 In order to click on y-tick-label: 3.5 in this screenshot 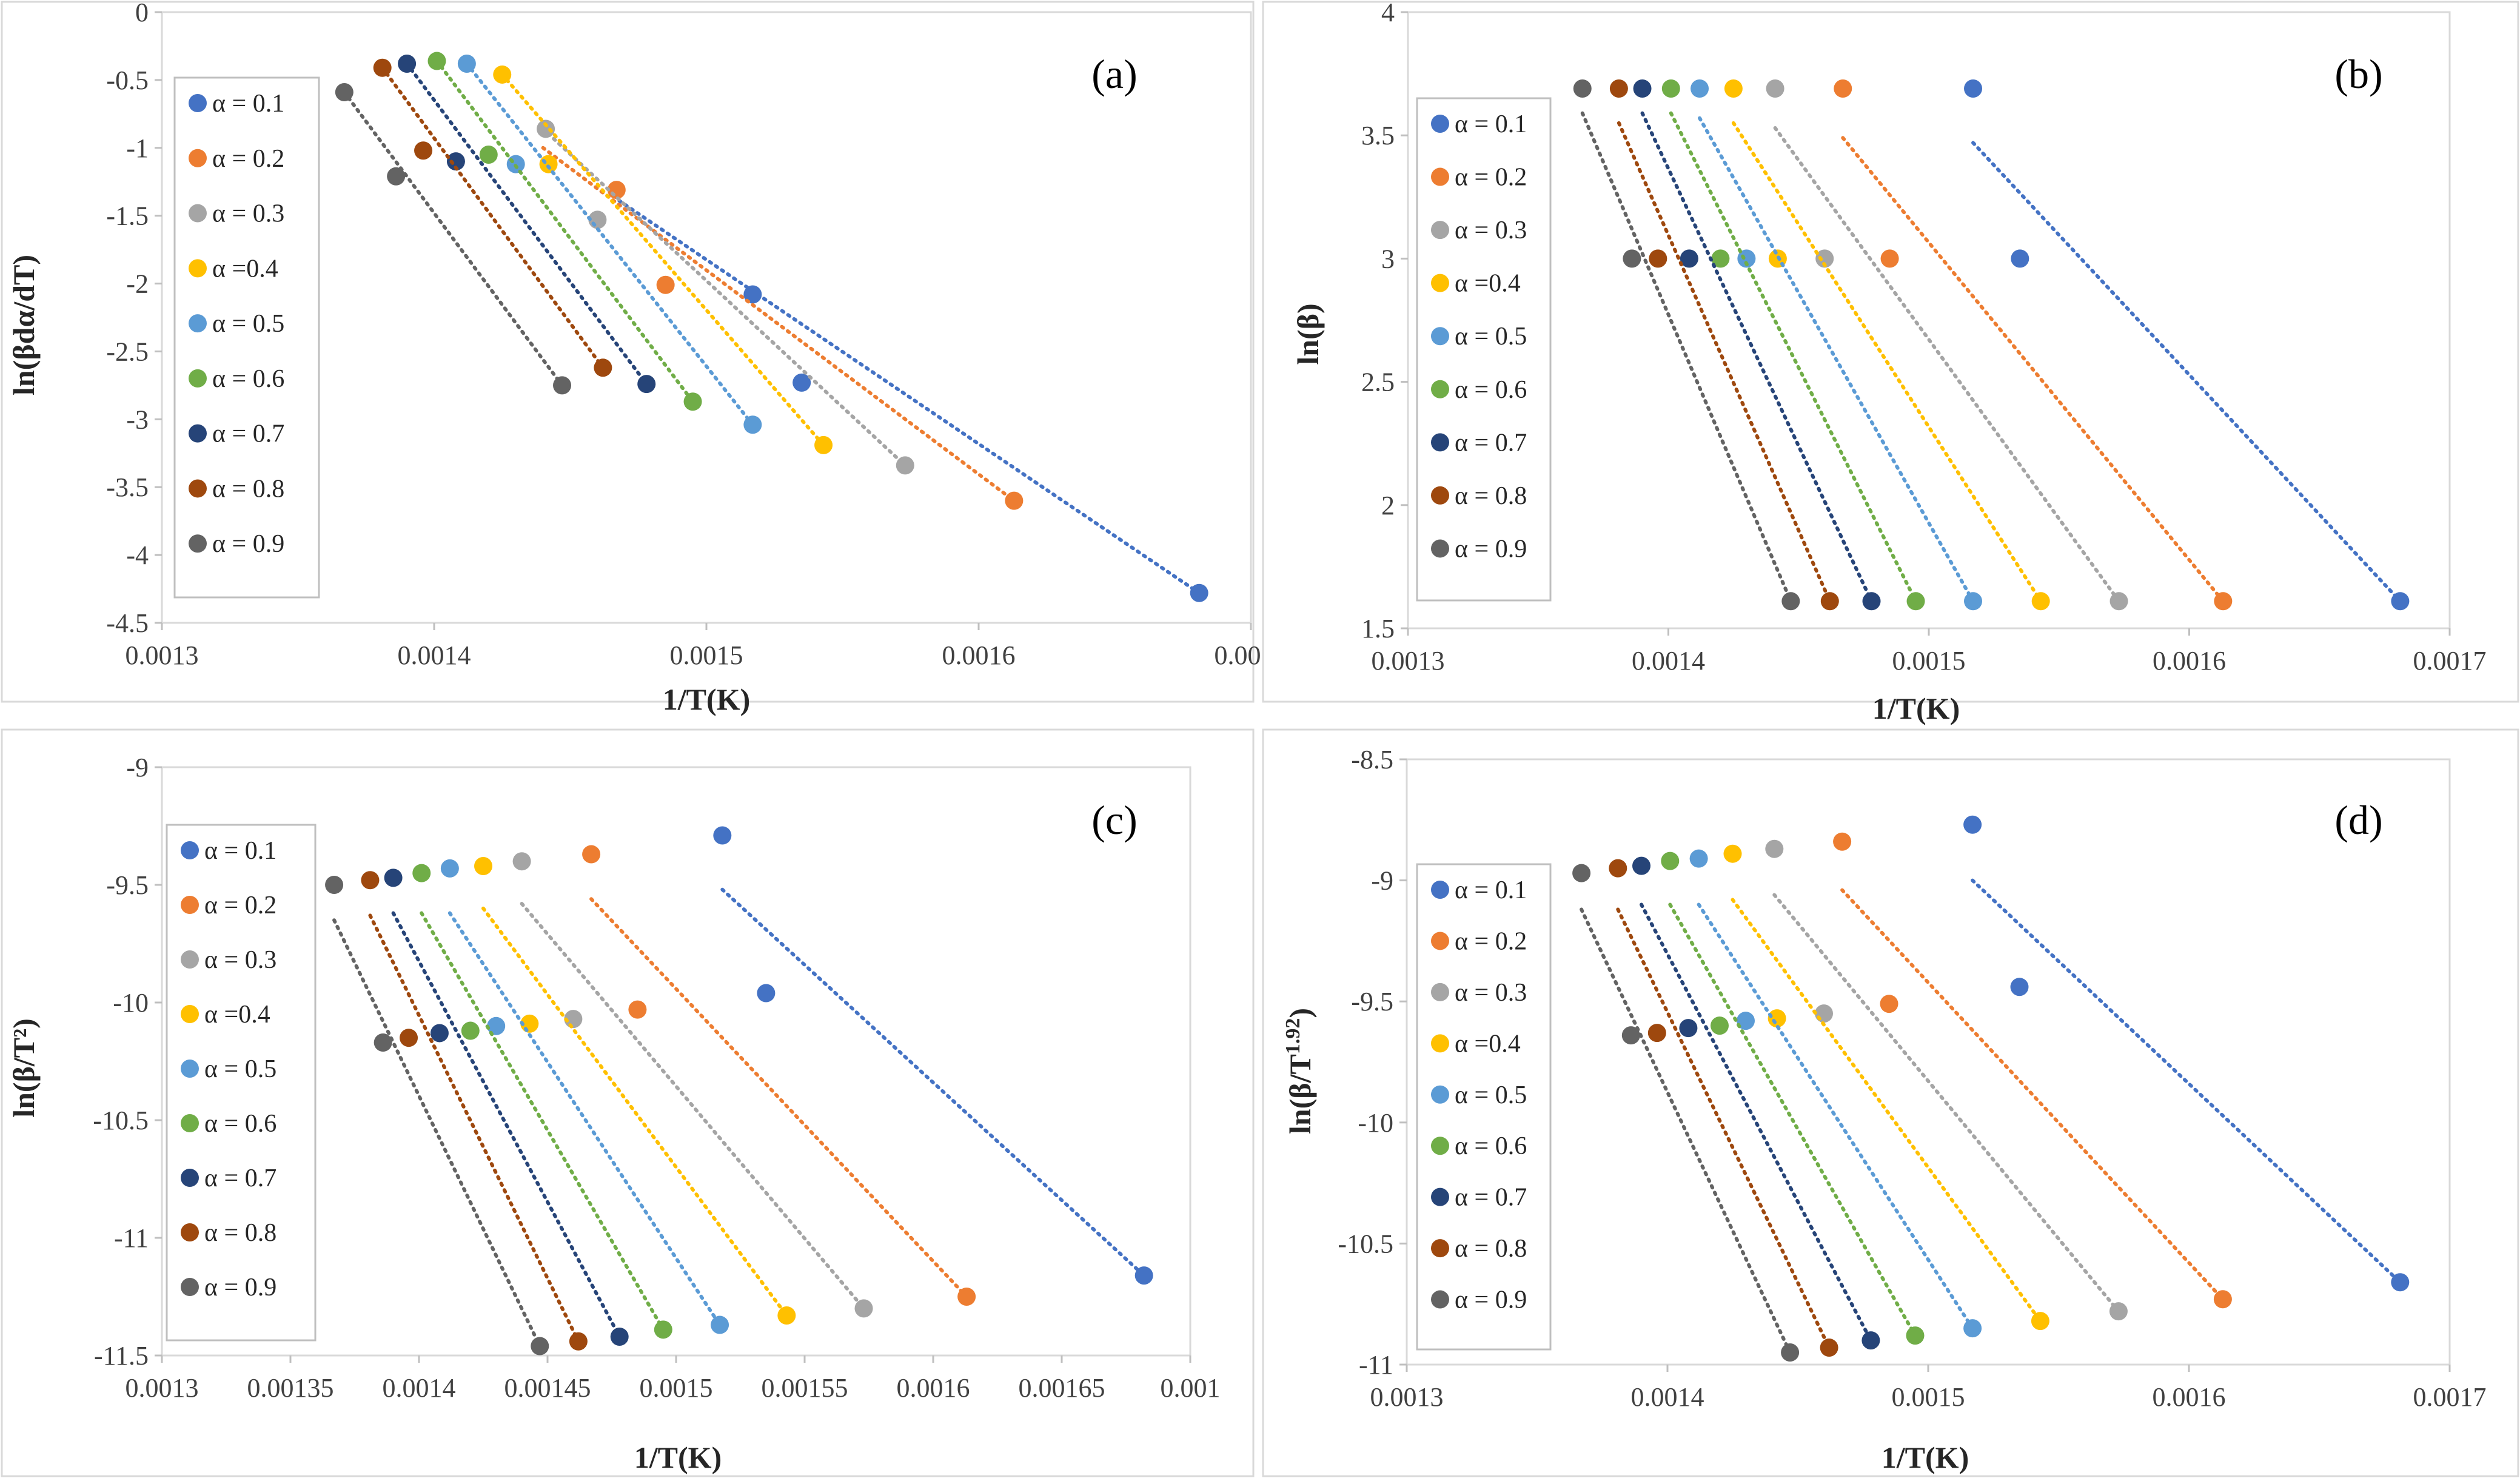, I will do `click(1378, 135)`.